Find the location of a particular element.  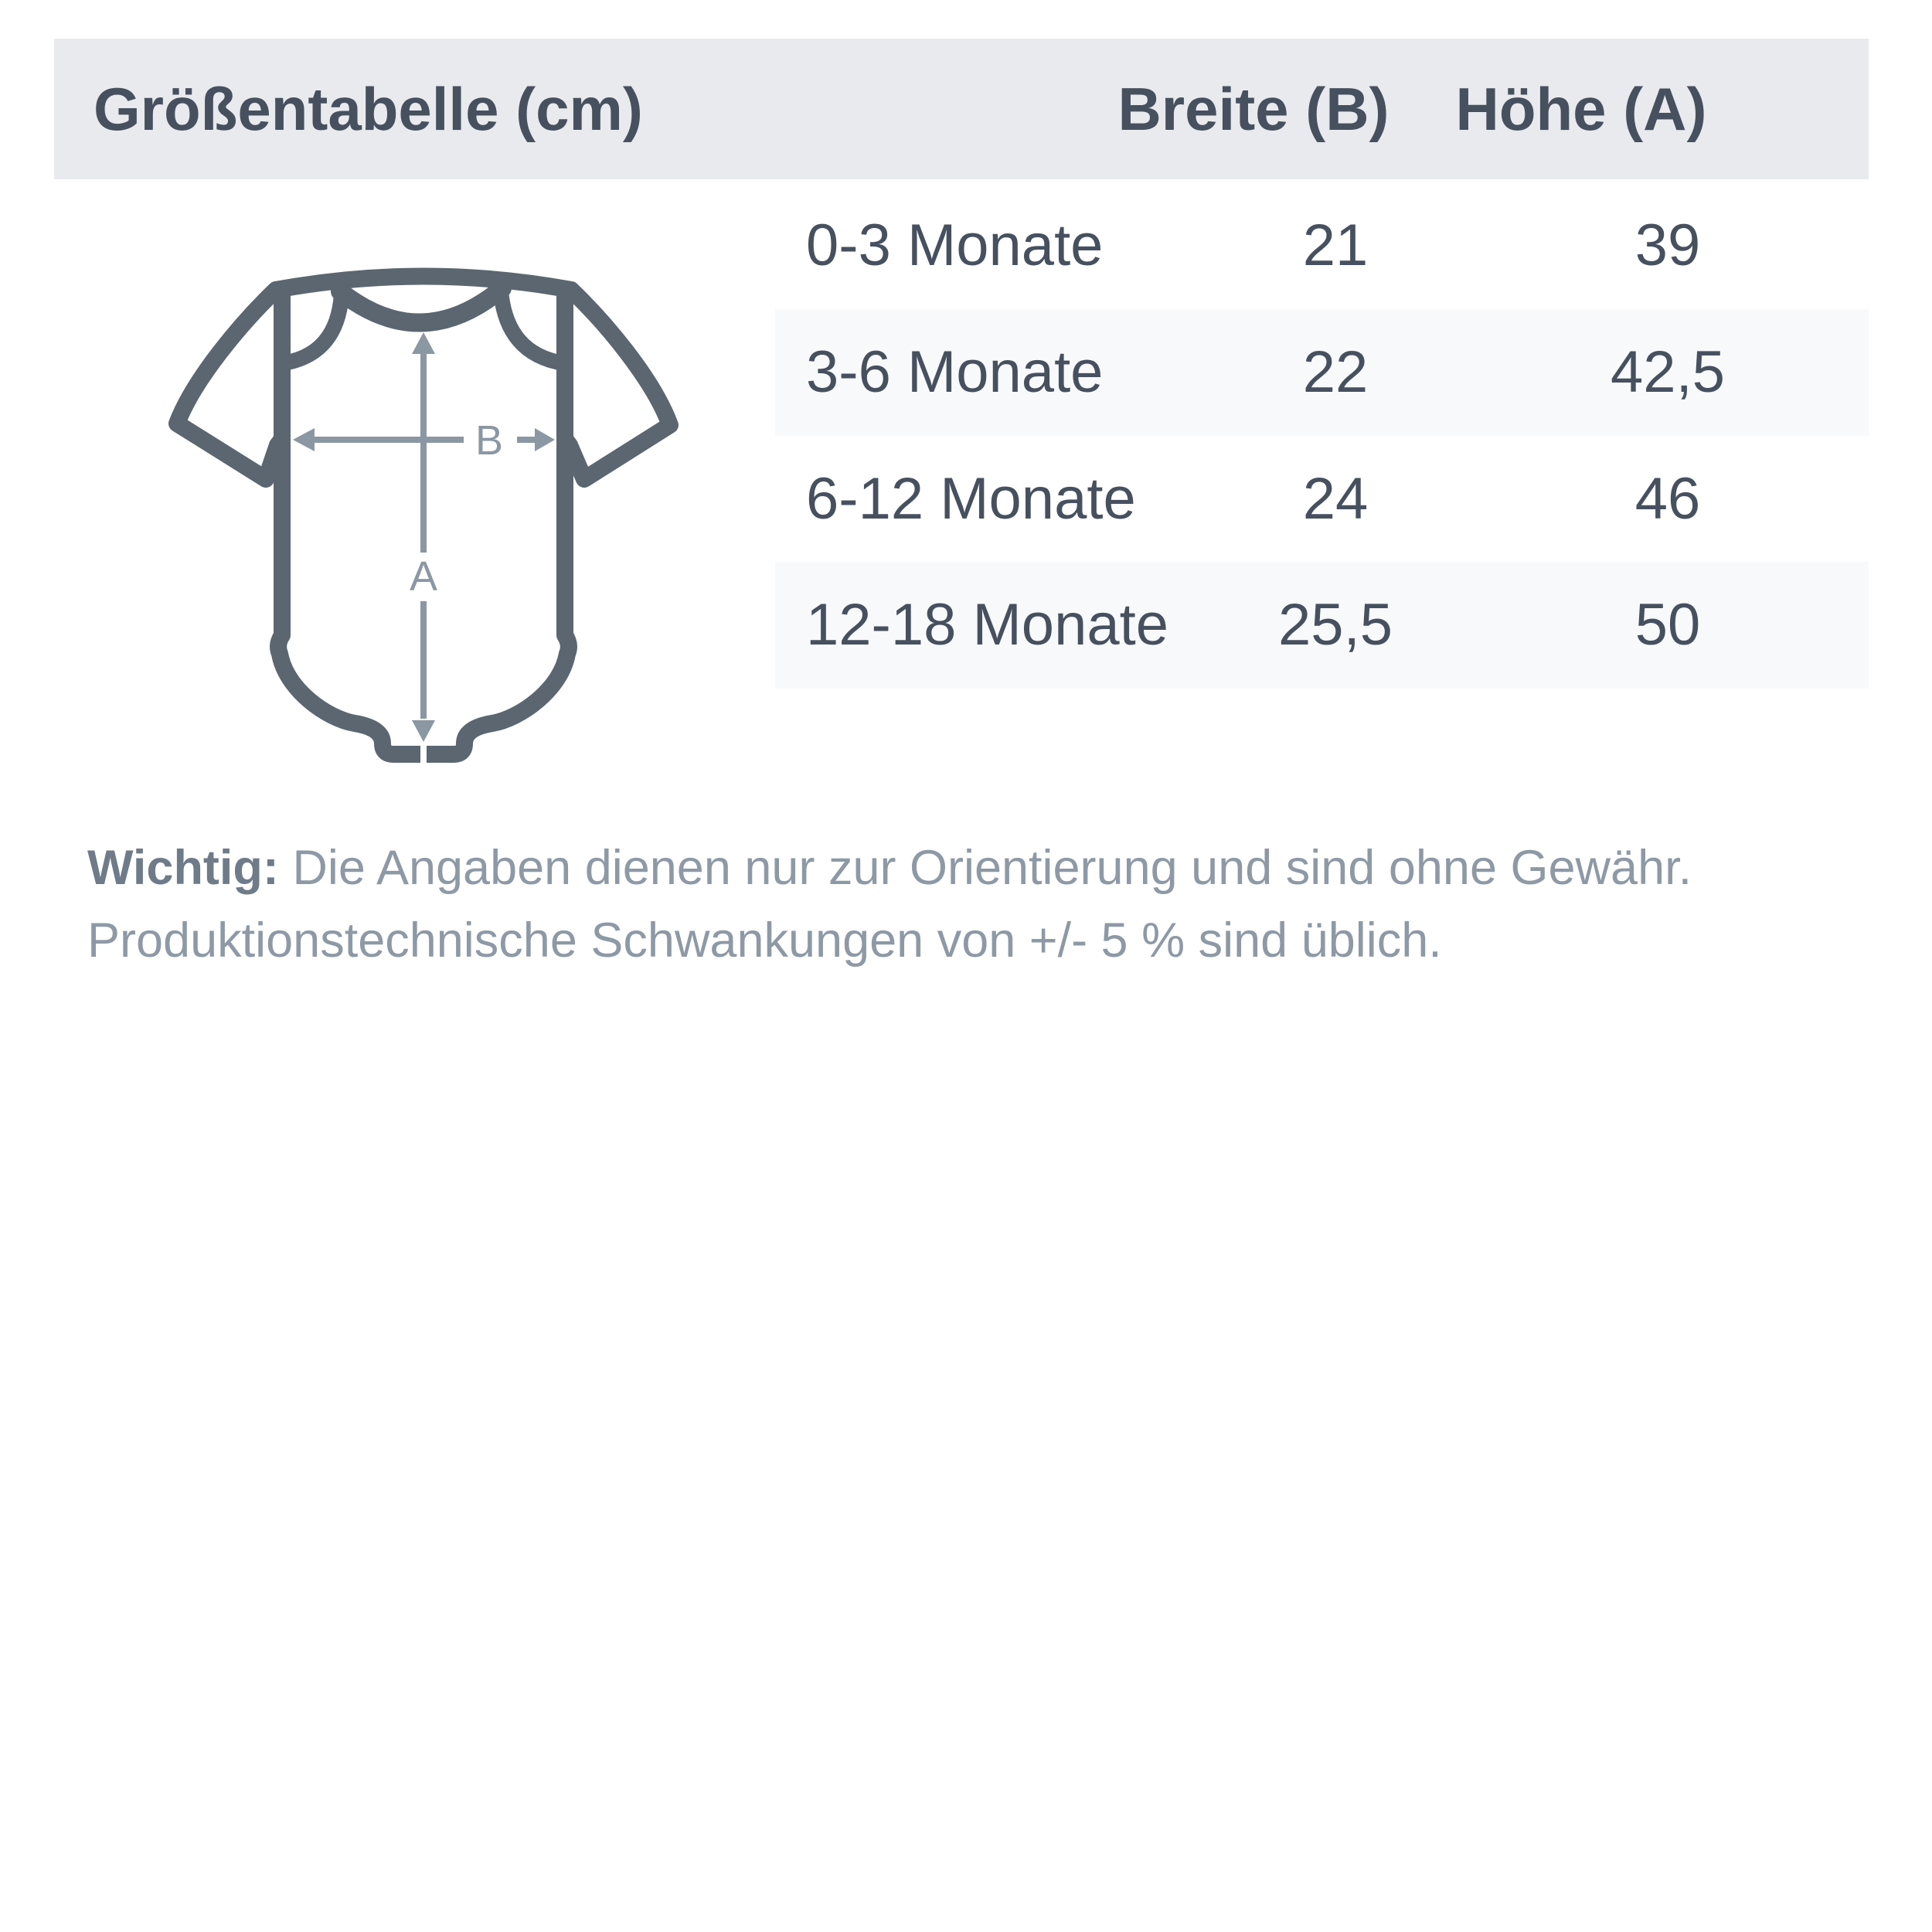

arrowhead-left-icon is located at coordinates (304, 439).